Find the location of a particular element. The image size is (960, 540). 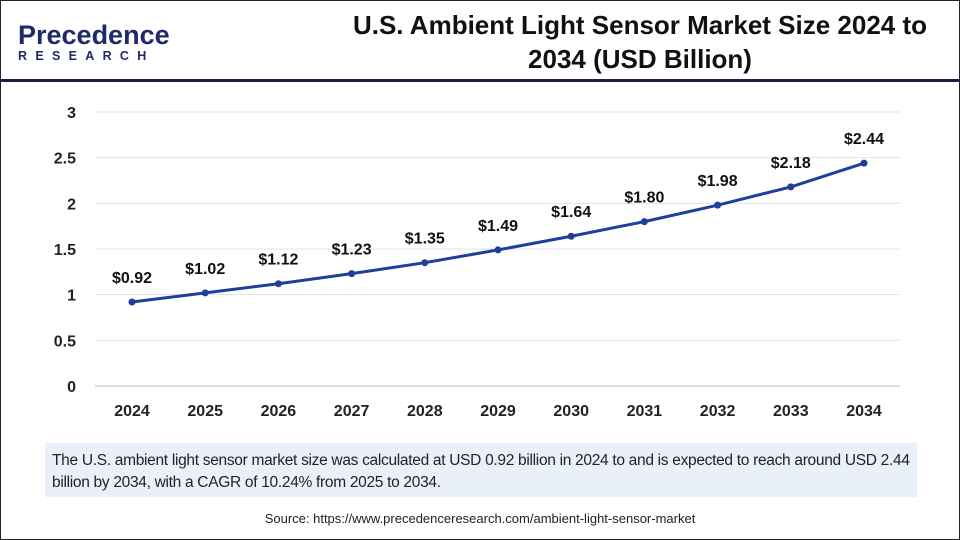

logo: Precedence RESEARCH is located at coordinates (94, 42).